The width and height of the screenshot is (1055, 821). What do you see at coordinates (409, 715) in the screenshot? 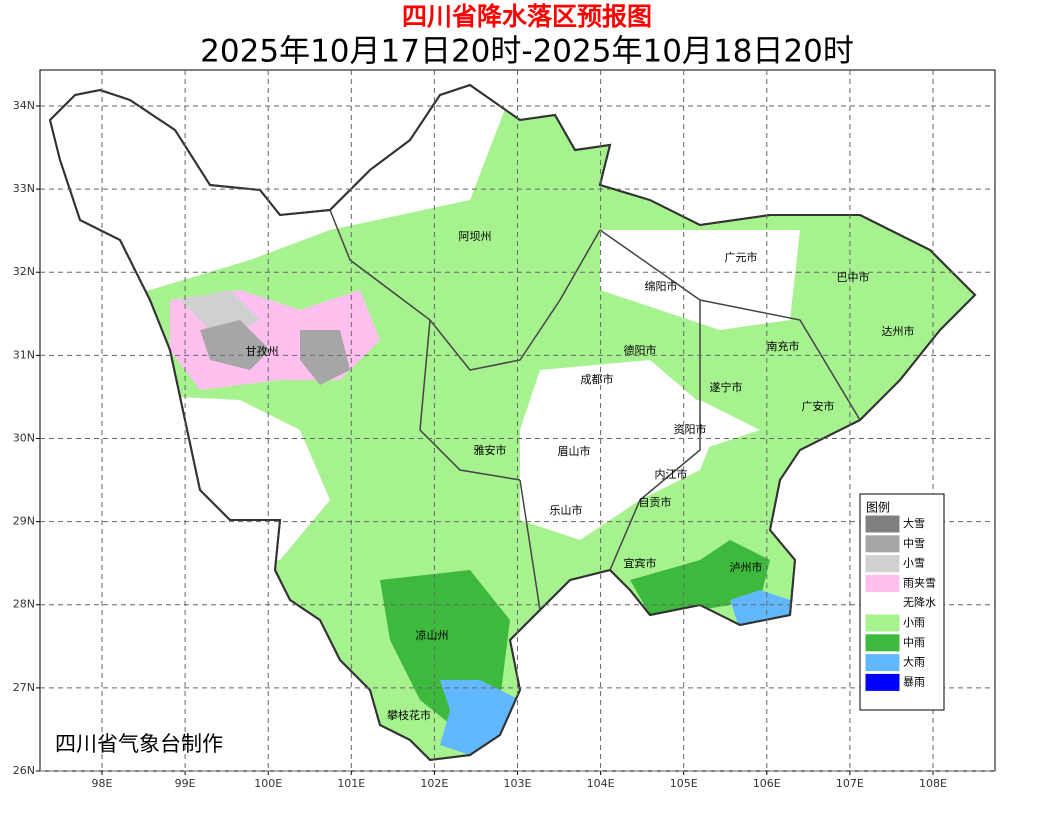
I see `city-label: 攀枝花市` at bounding box center [409, 715].